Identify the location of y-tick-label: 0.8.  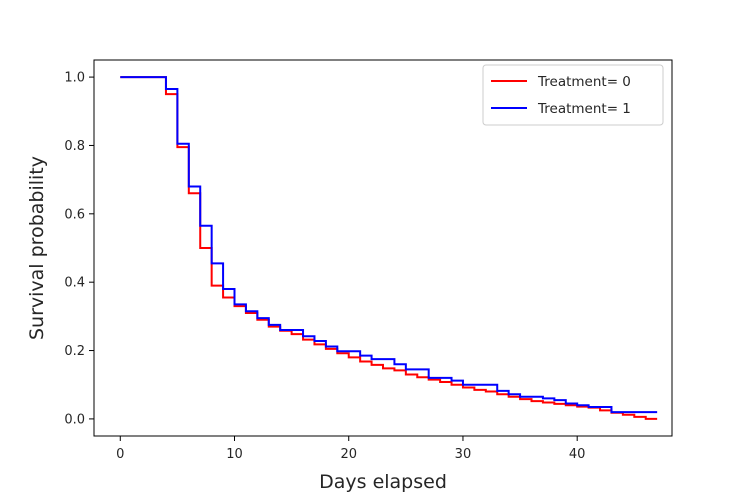
(74, 146).